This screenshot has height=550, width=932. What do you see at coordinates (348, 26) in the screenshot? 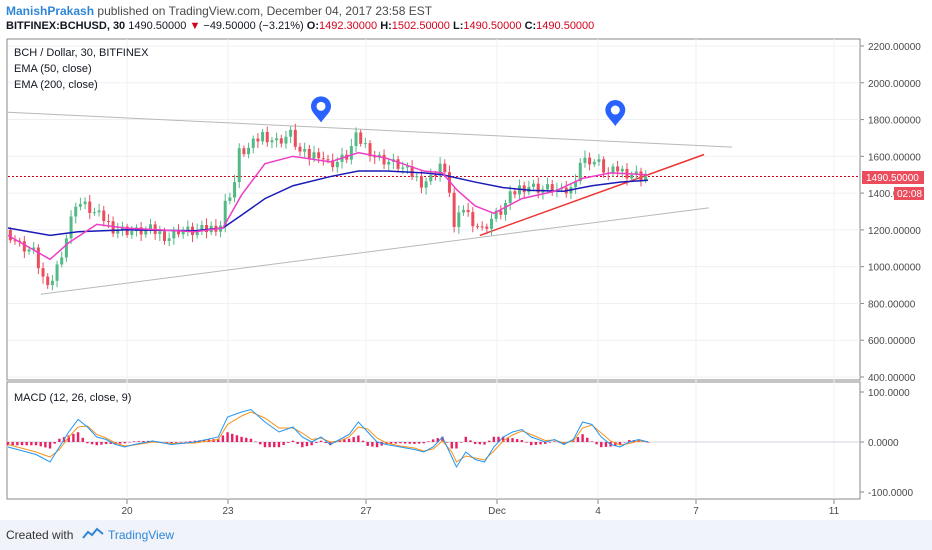
I see `open-value: 1492.30000` at bounding box center [348, 26].